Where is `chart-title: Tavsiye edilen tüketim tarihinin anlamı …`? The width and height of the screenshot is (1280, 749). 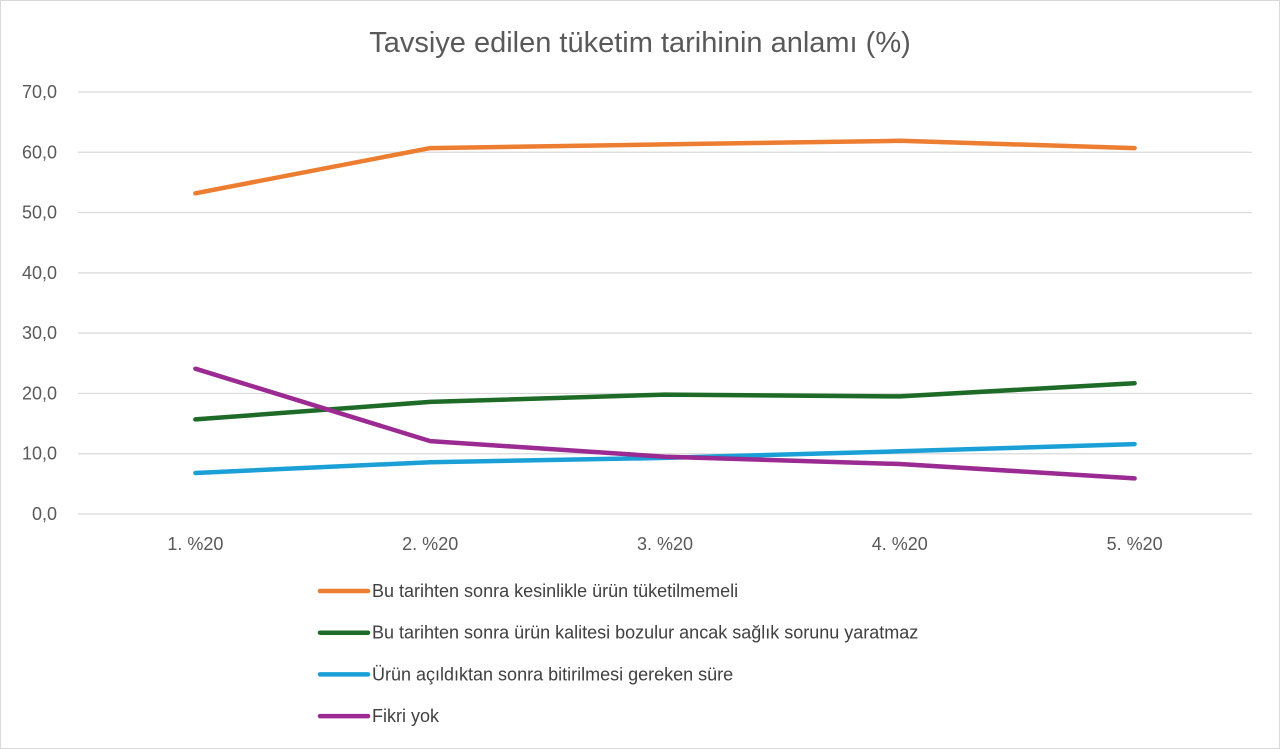 chart-title: Tavsiye edilen tüketim tarihinin anlamı … is located at coordinates (640, 43).